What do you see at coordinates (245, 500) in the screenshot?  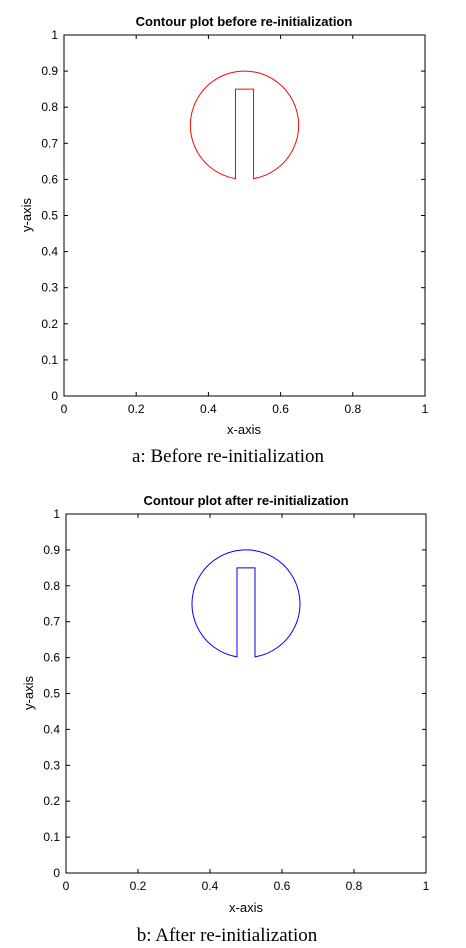 I see `chart-title-b: Contour plot after re-initialization` at bounding box center [245, 500].